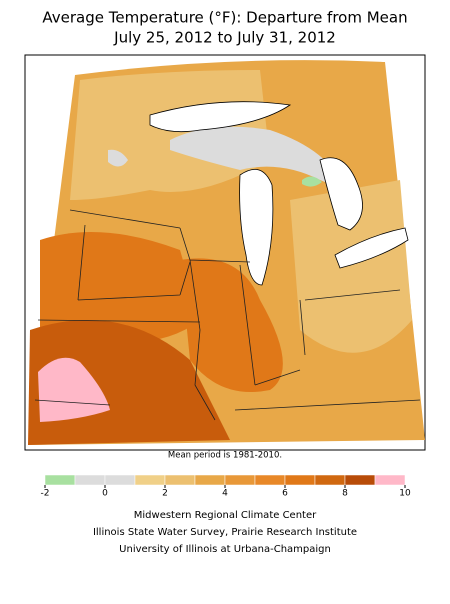  What do you see at coordinates (371, 248) in the screenshot?
I see `lake-erie` at bounding box center [371, 248].